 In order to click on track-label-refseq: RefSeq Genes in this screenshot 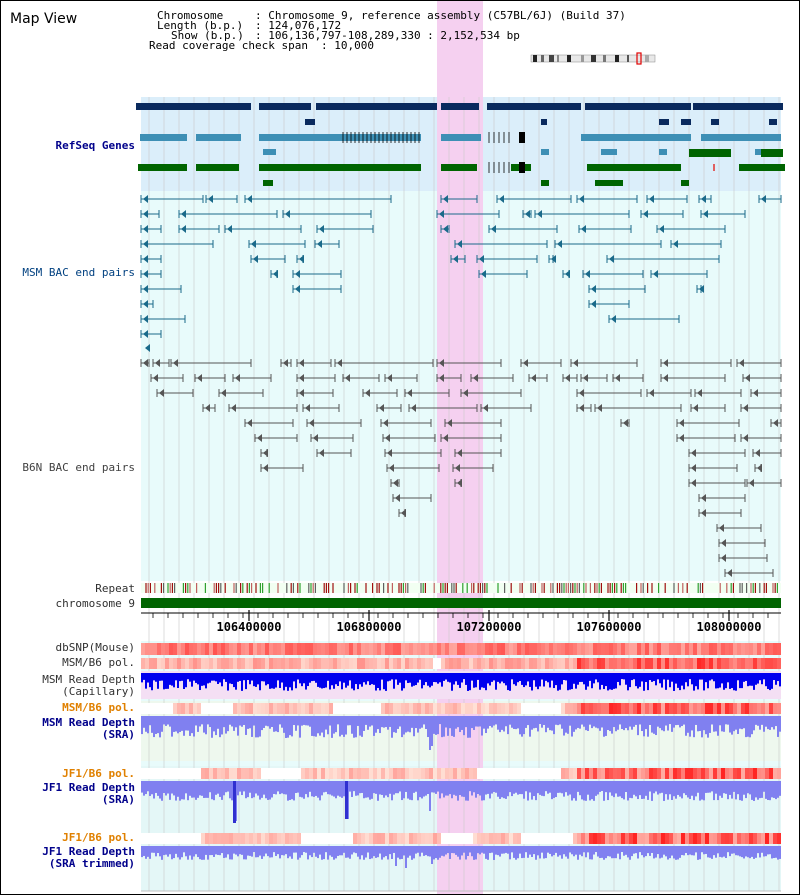, I will do `click(95, 145)`.